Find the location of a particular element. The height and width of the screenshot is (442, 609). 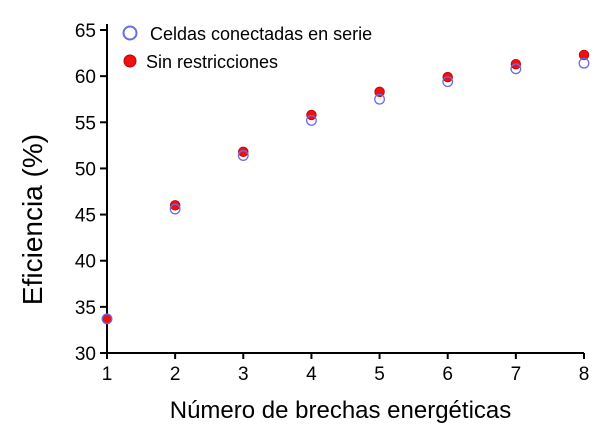

x-tick-label: 7 is located at coordinates (516, 374).